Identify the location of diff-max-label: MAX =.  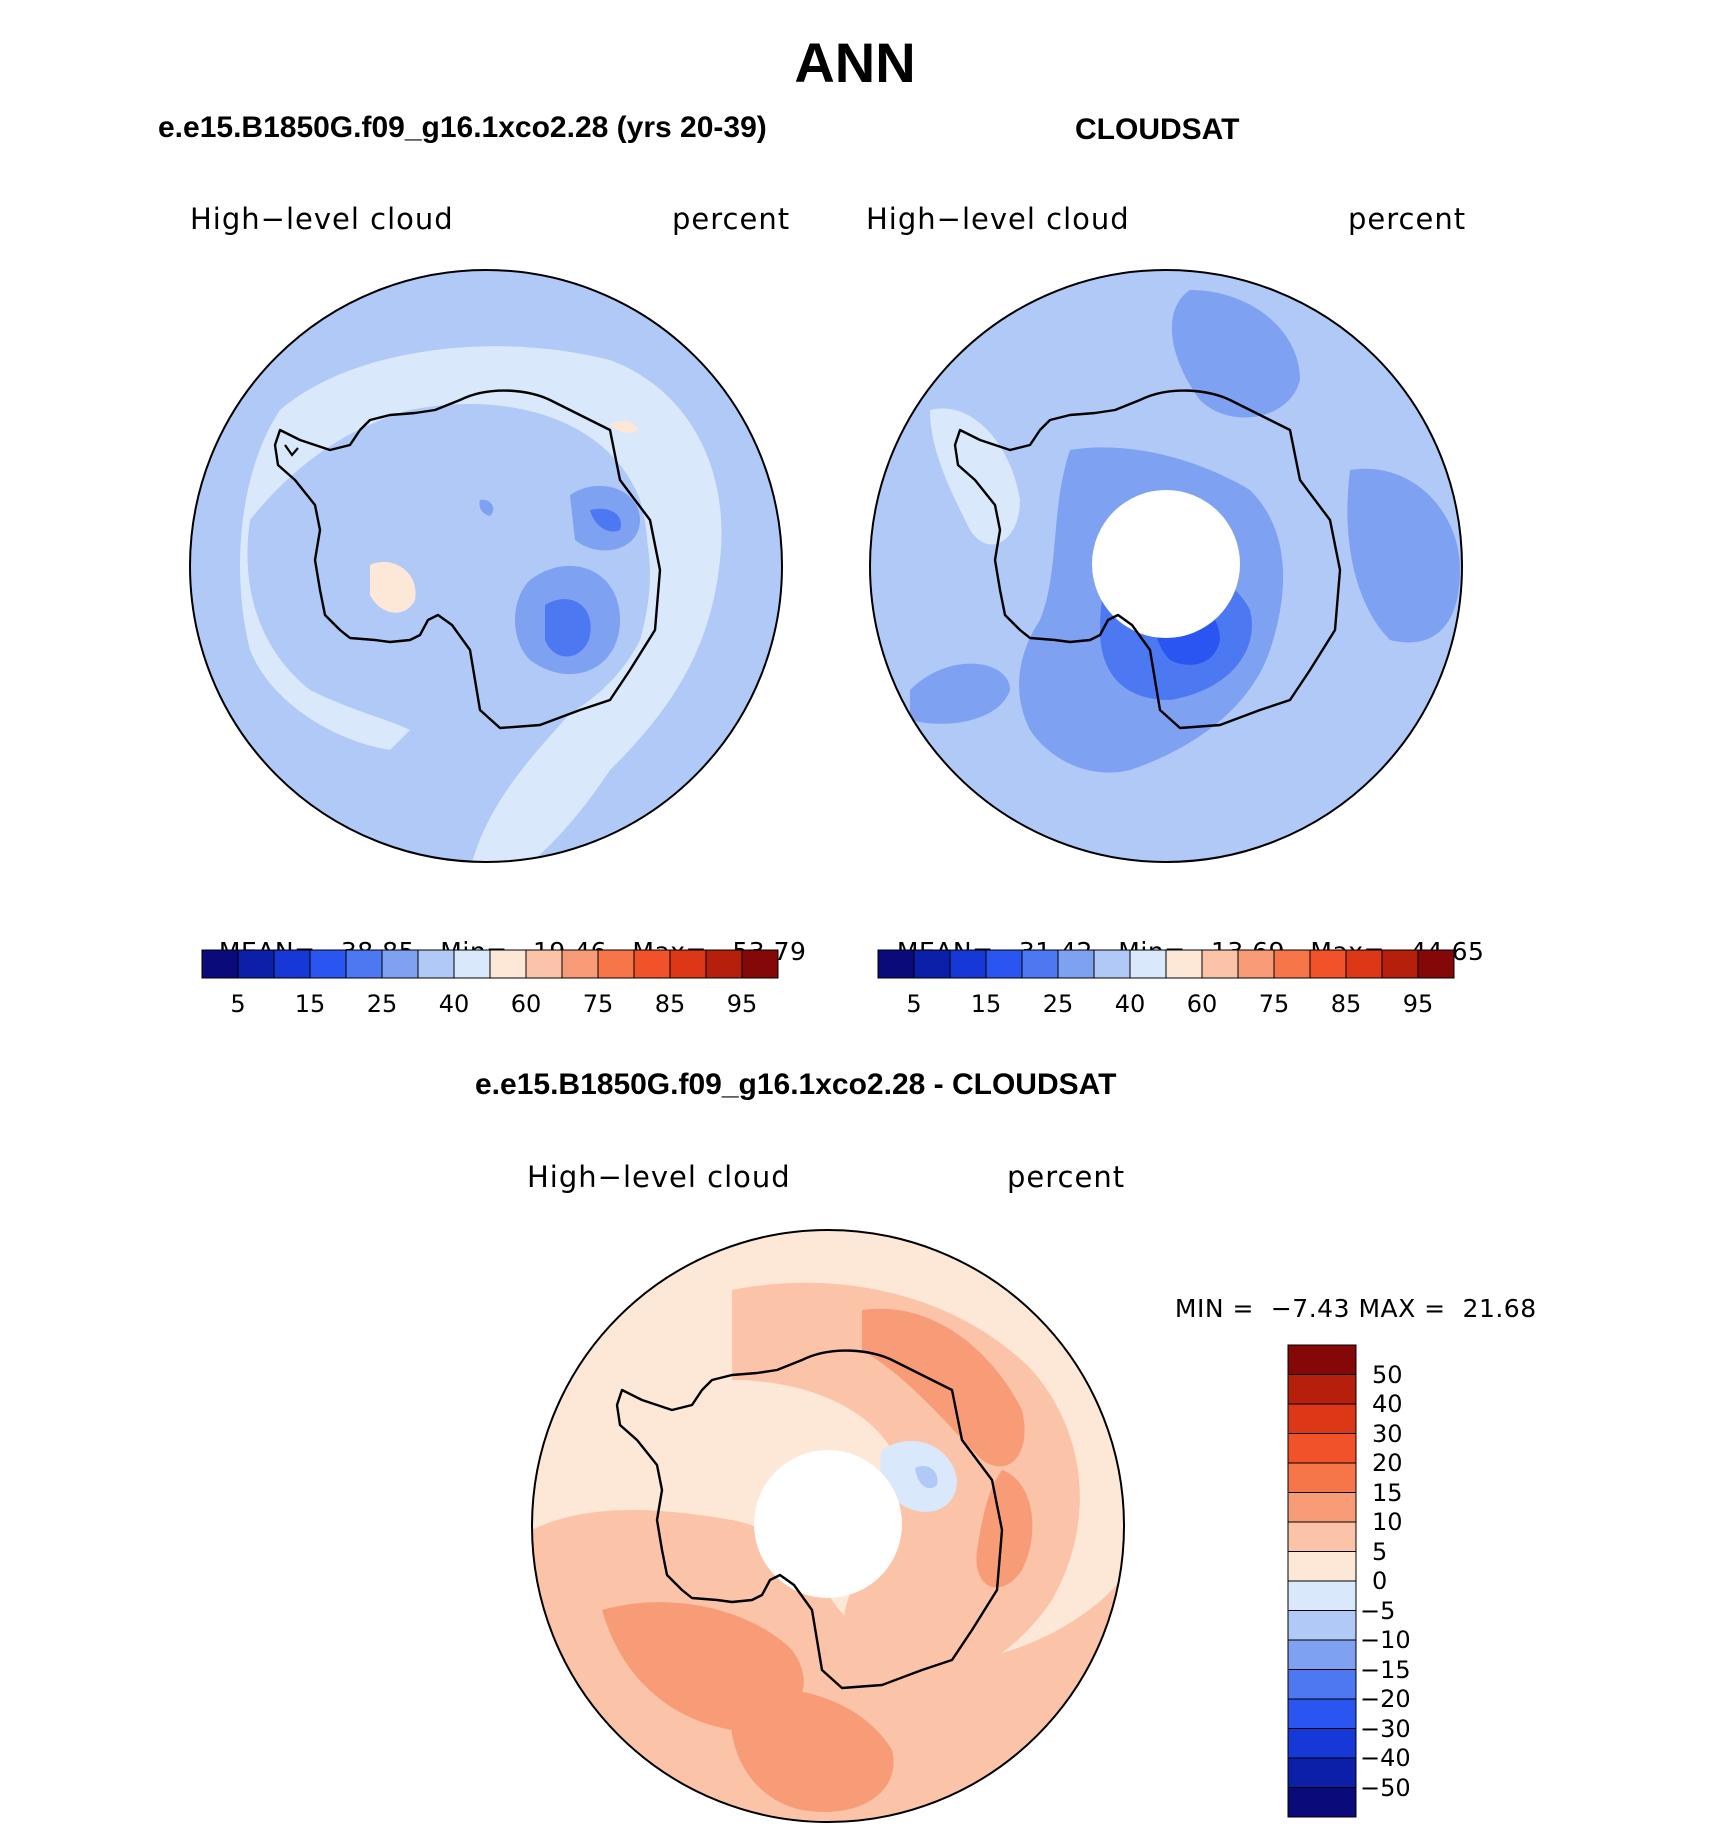
(1402, 1308).